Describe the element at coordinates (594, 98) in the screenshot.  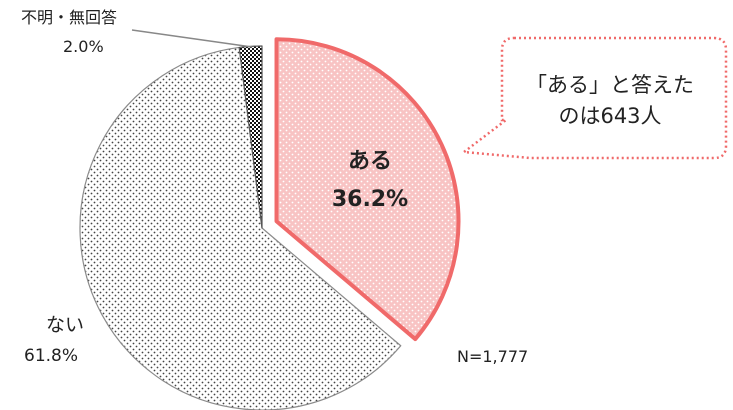
I see `callout-bubble: 「ある」と答えた のは643人` at that location.